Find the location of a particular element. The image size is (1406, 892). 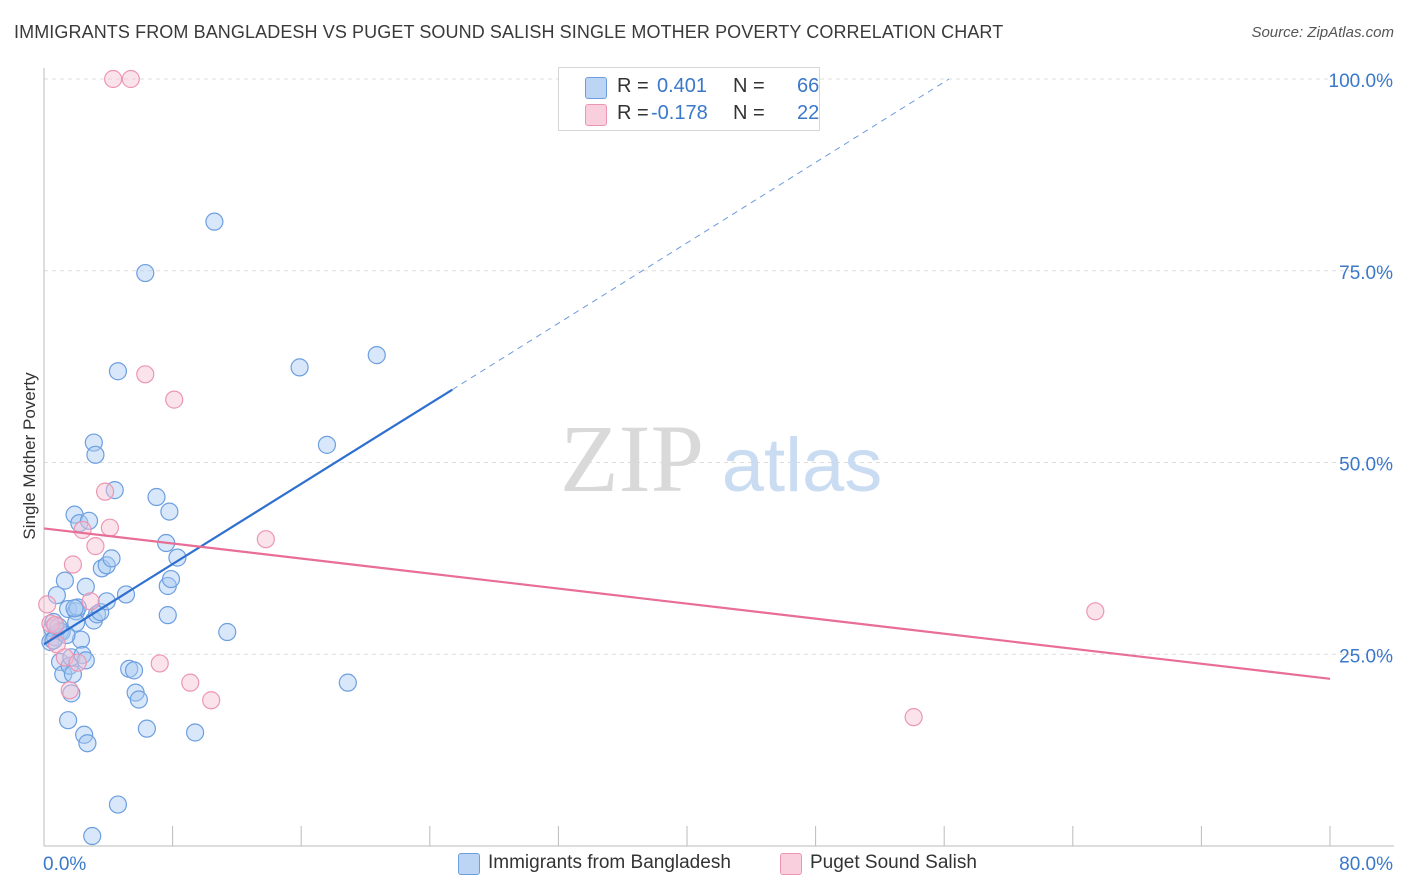

y-tick-label: 100.0% is located at coordinates (1361, 81).